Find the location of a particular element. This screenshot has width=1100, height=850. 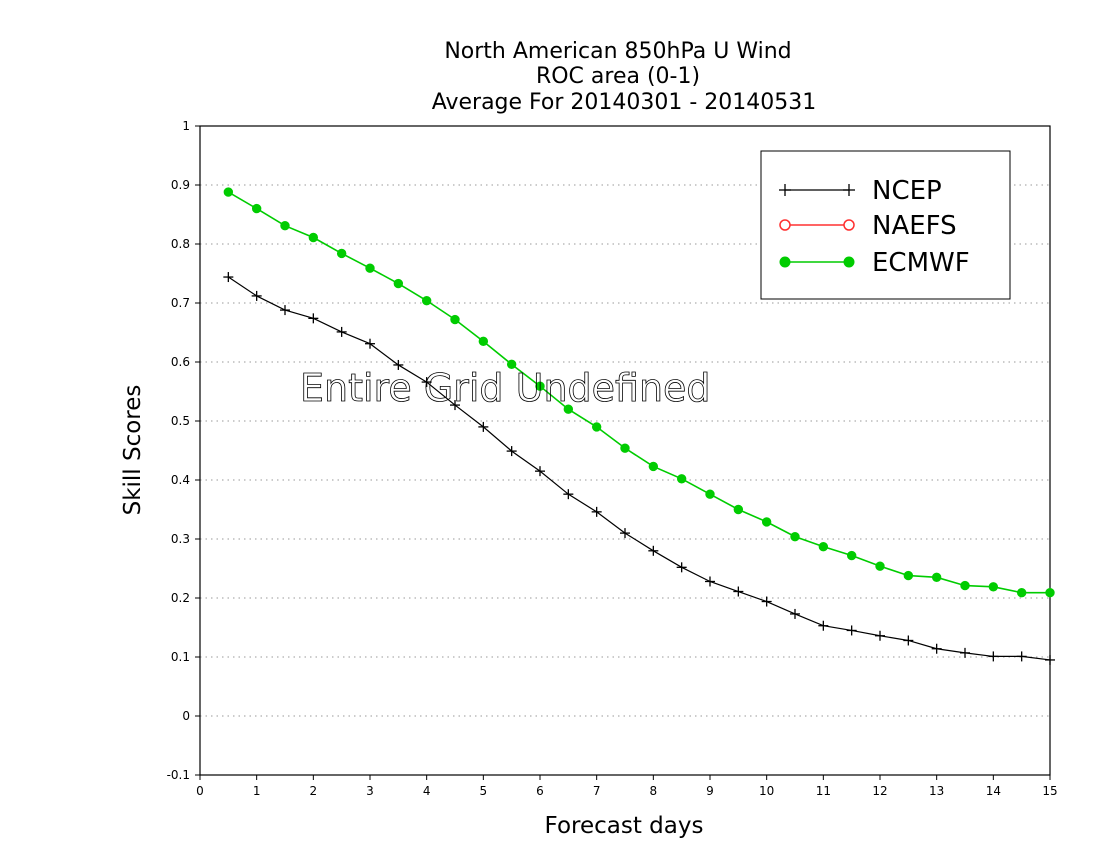

legend-label: NAEFS is located at coordinates (914, 226).